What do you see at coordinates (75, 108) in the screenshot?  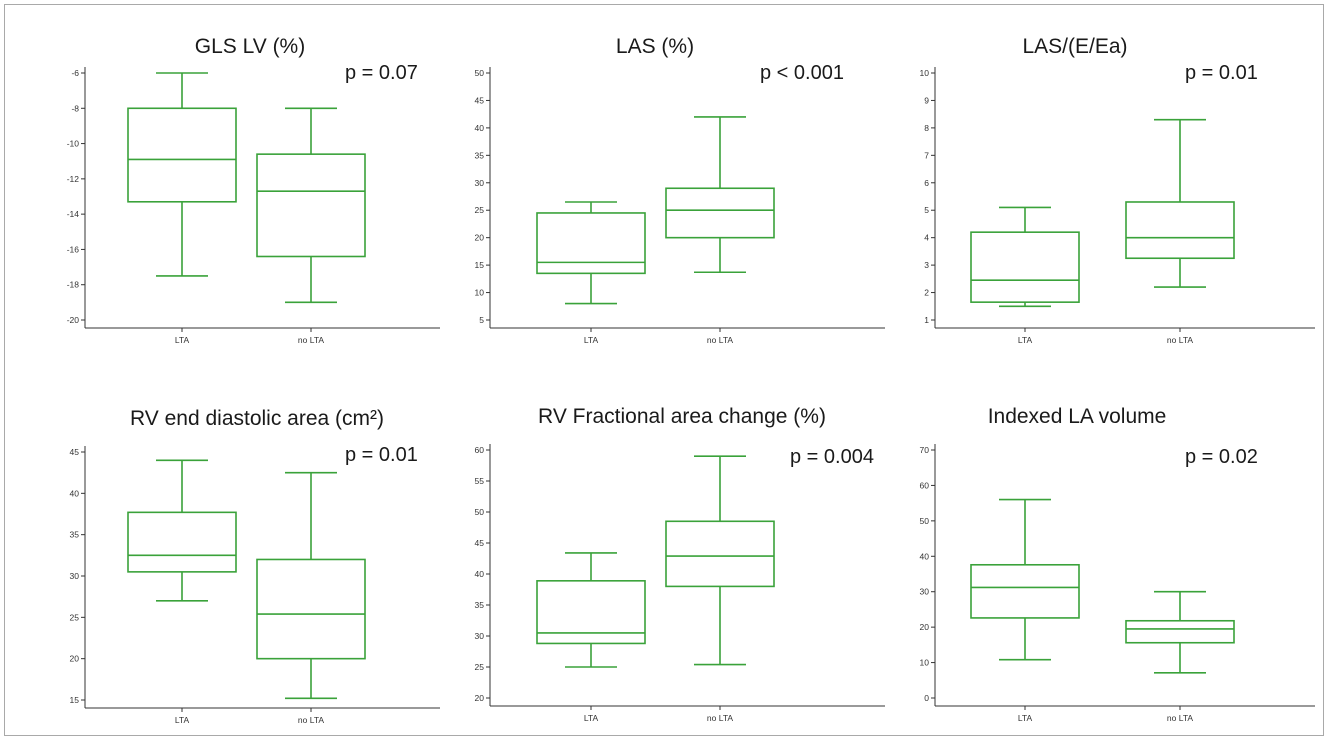 I see `y-tick-label: -8` at bounding box center [75, 108].